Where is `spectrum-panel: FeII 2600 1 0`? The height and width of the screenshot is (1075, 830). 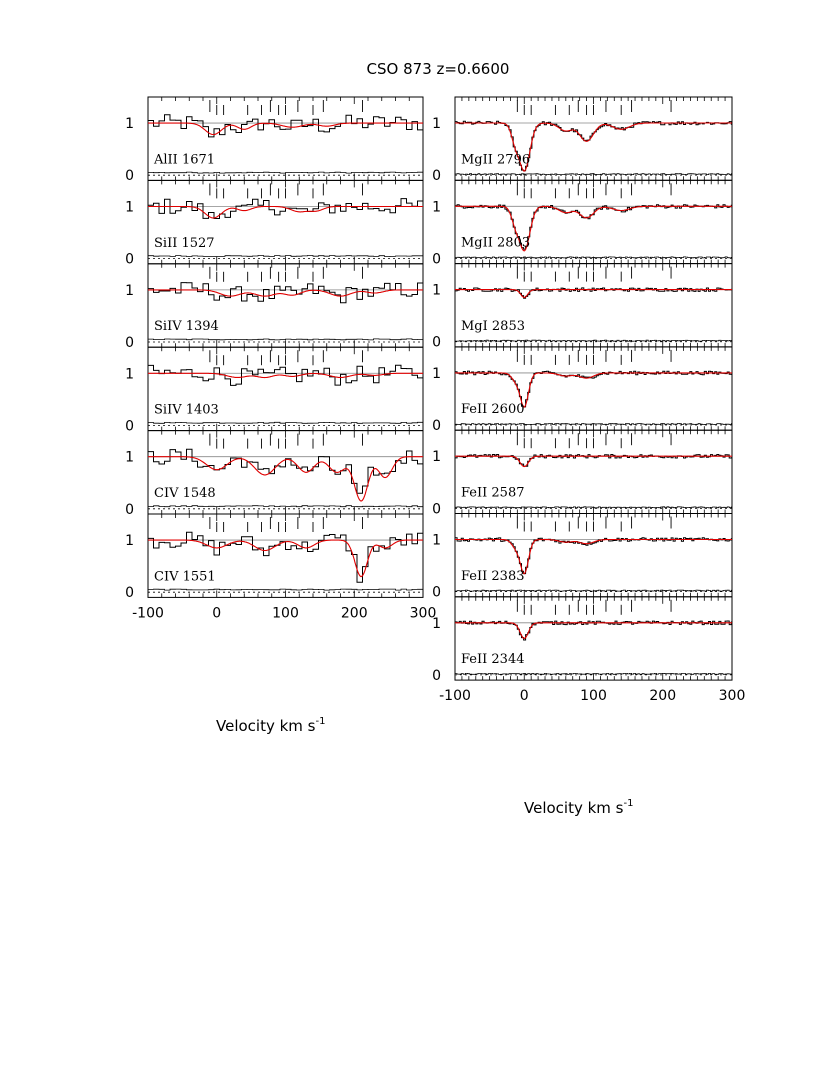
spectrum-panel: FeII 2600 1 0 is located at coordinates (582, 390).